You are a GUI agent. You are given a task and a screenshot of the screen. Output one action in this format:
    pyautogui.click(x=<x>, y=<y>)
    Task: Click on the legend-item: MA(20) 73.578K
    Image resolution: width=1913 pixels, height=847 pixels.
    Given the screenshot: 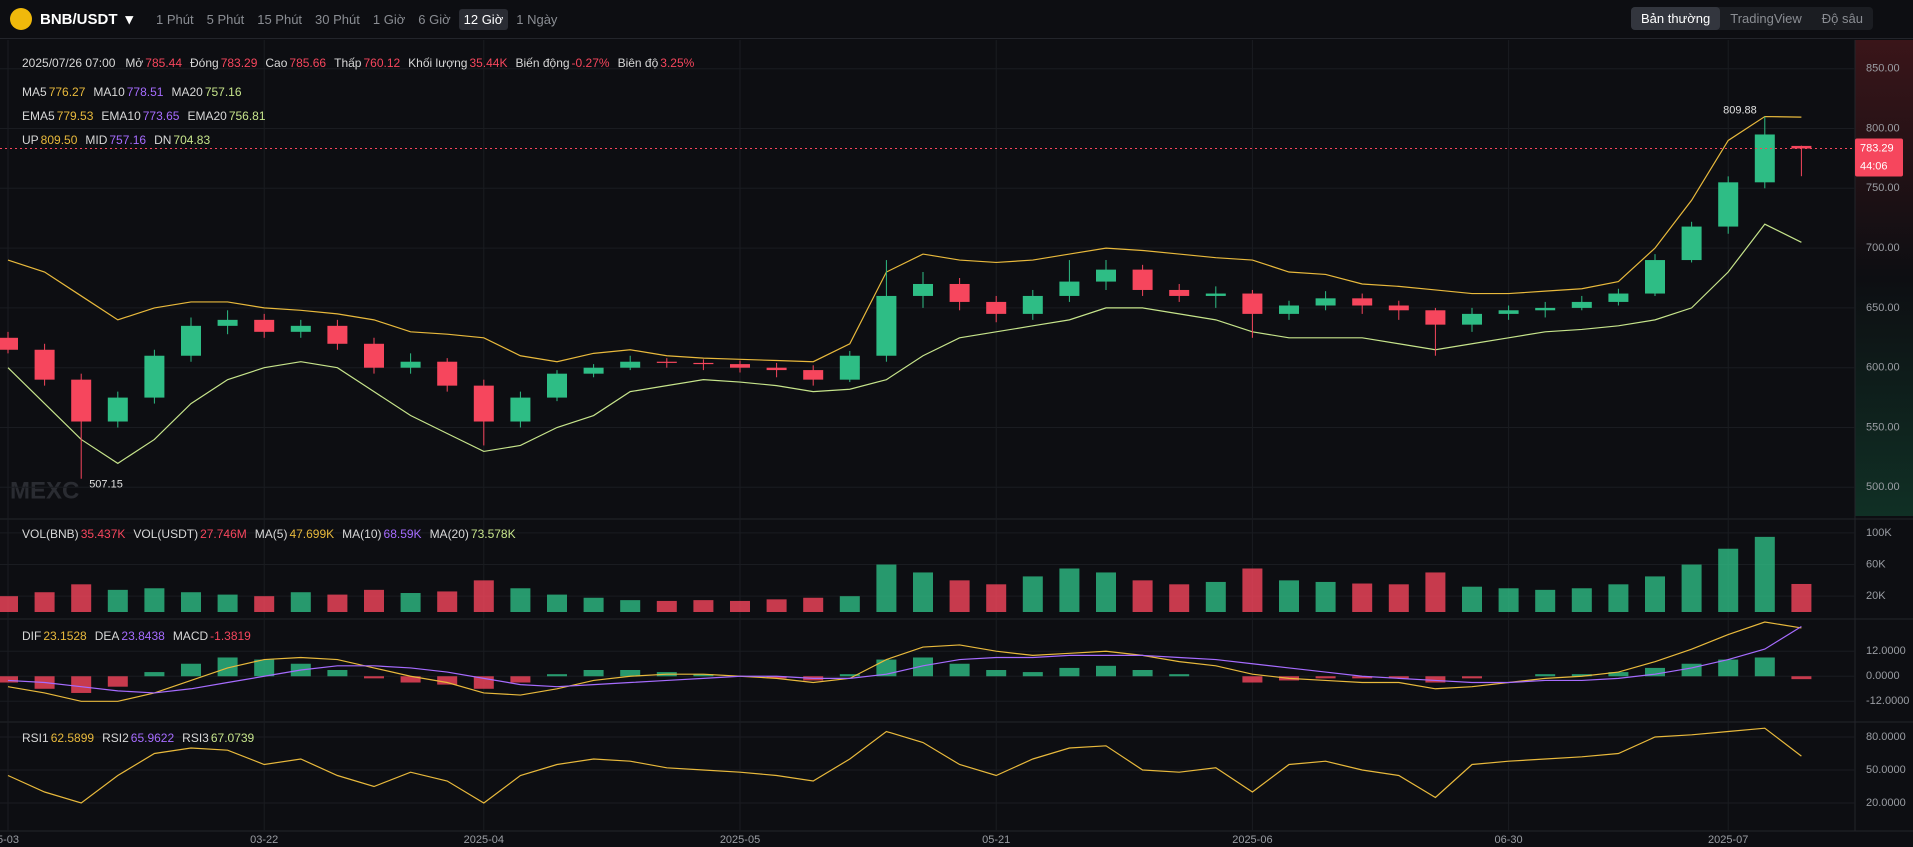 What is the action you would take?
    pyautogui.click(x=473, y=534)
    